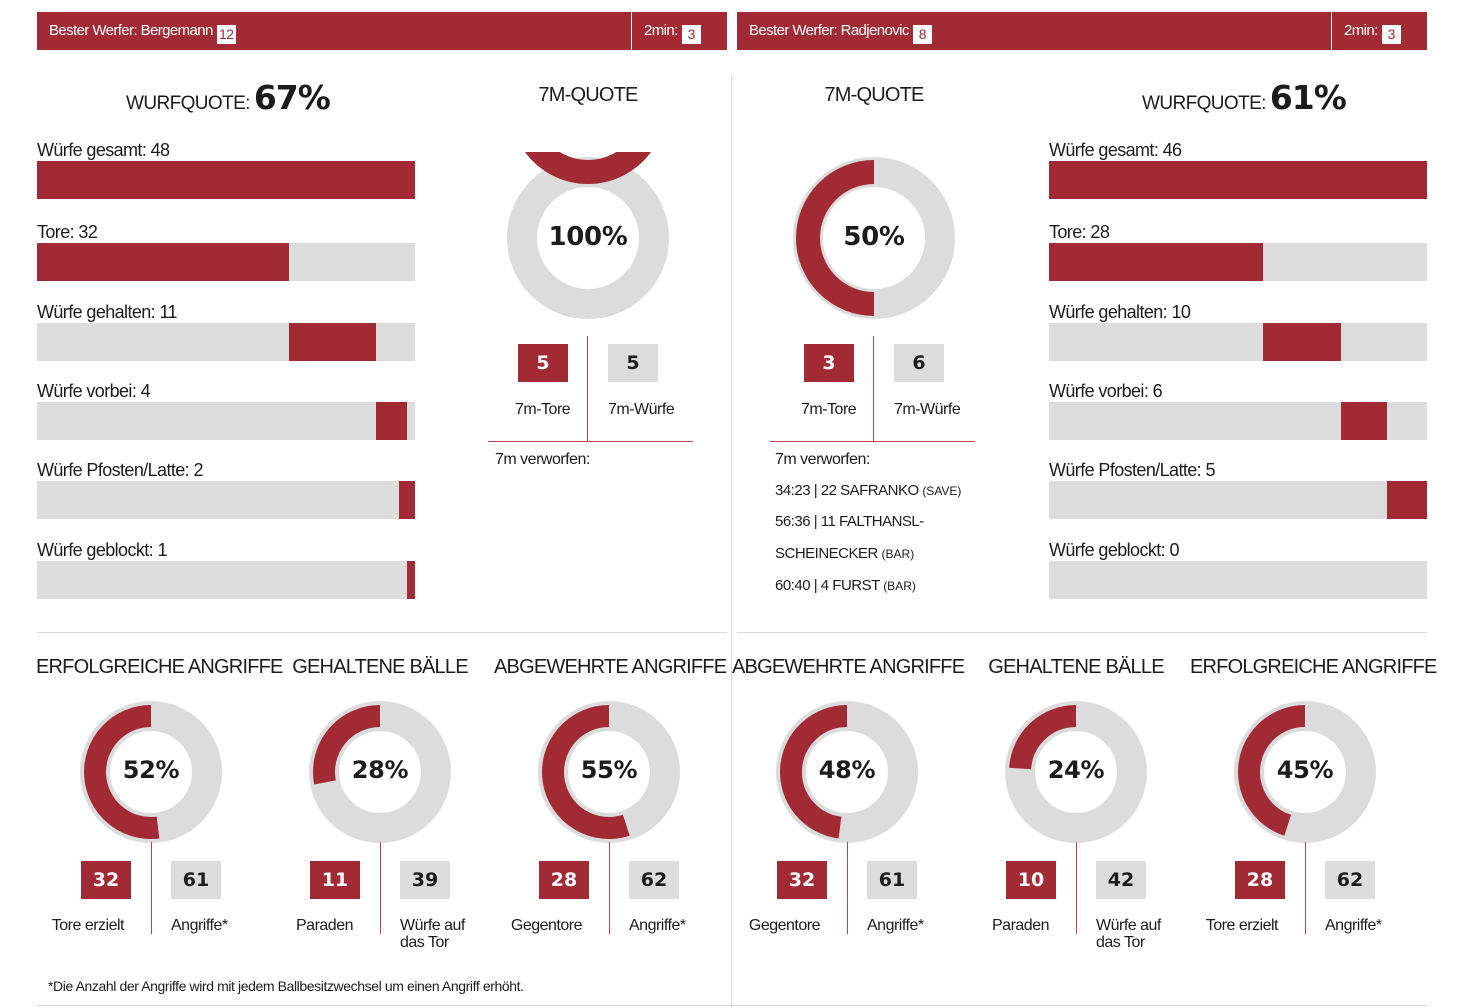  What do you see at coordinates (1313, 667) in the screenshot?
I see `metric-title: ERFOLGREICHE ANGRIFFE` at bounding box center [1313, 667].